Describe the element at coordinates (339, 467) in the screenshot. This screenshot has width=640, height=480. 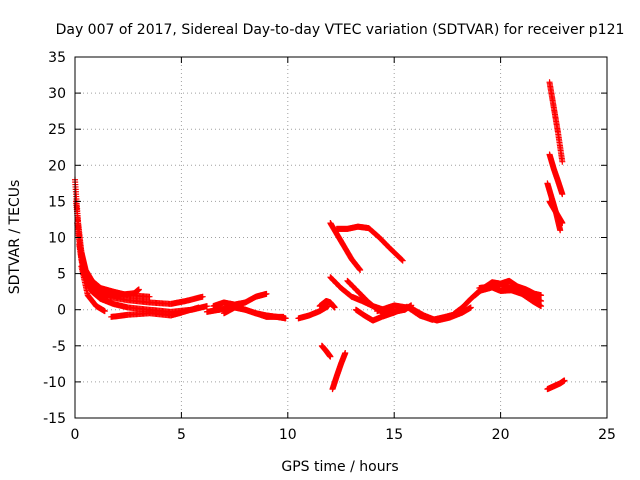
I see `x-axis-label: GPS time / hours` at that location.